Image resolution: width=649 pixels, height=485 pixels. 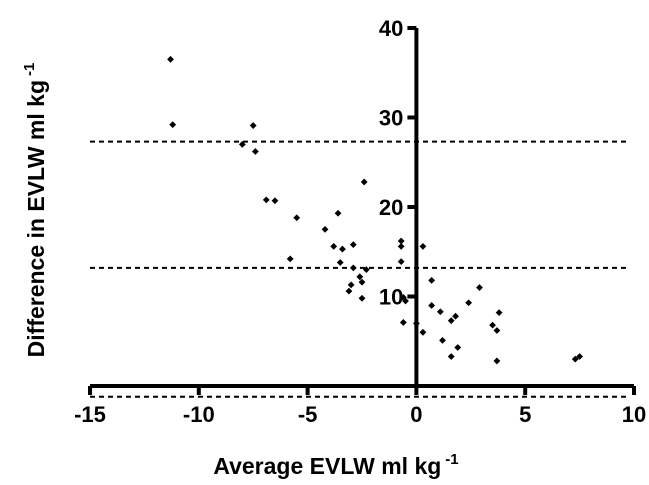 I want to click on x-tick-label: 10, so click(x=634, y=414).